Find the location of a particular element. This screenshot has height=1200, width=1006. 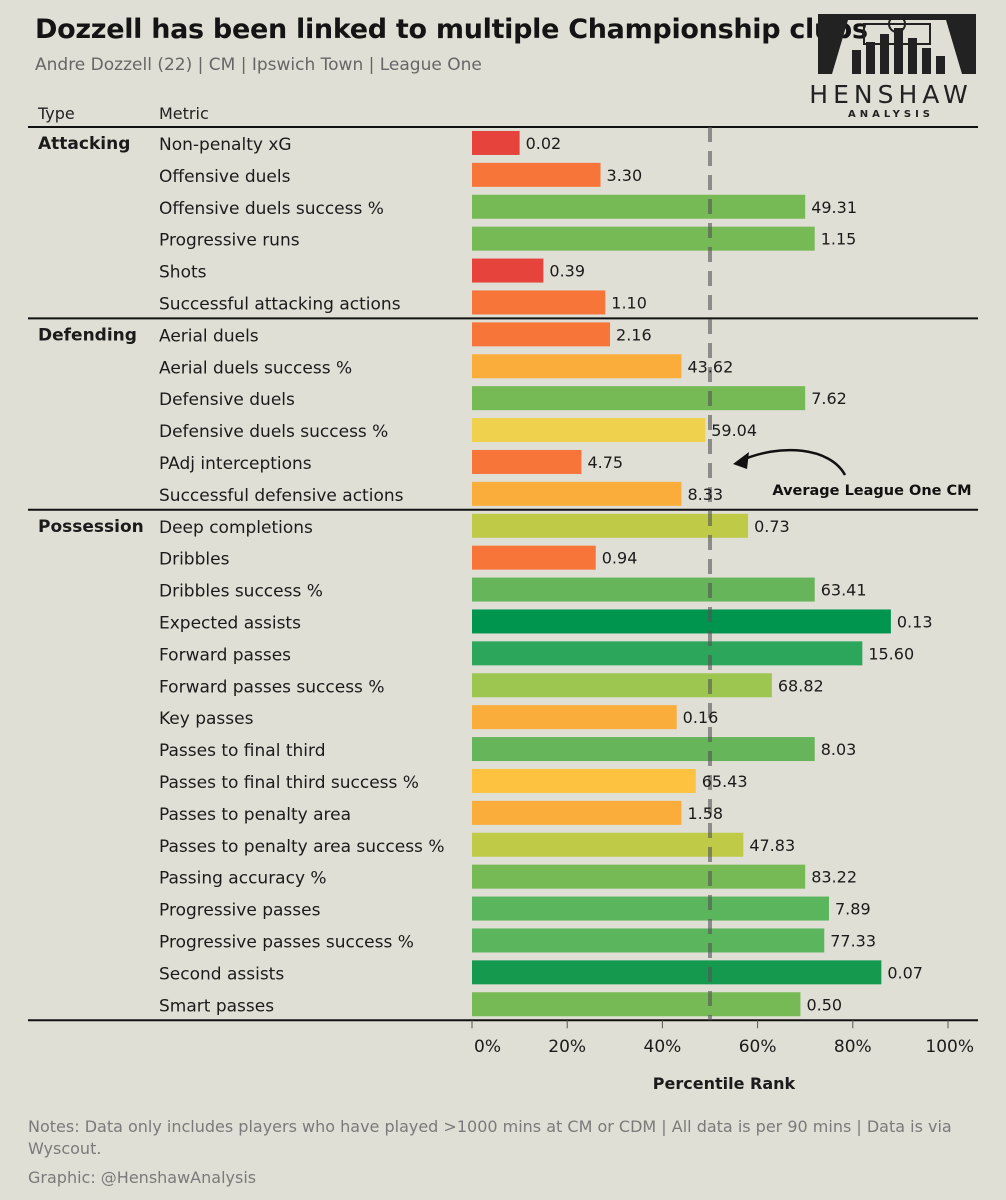

metric-label: Forward passes is located at coordinates (225, 655).